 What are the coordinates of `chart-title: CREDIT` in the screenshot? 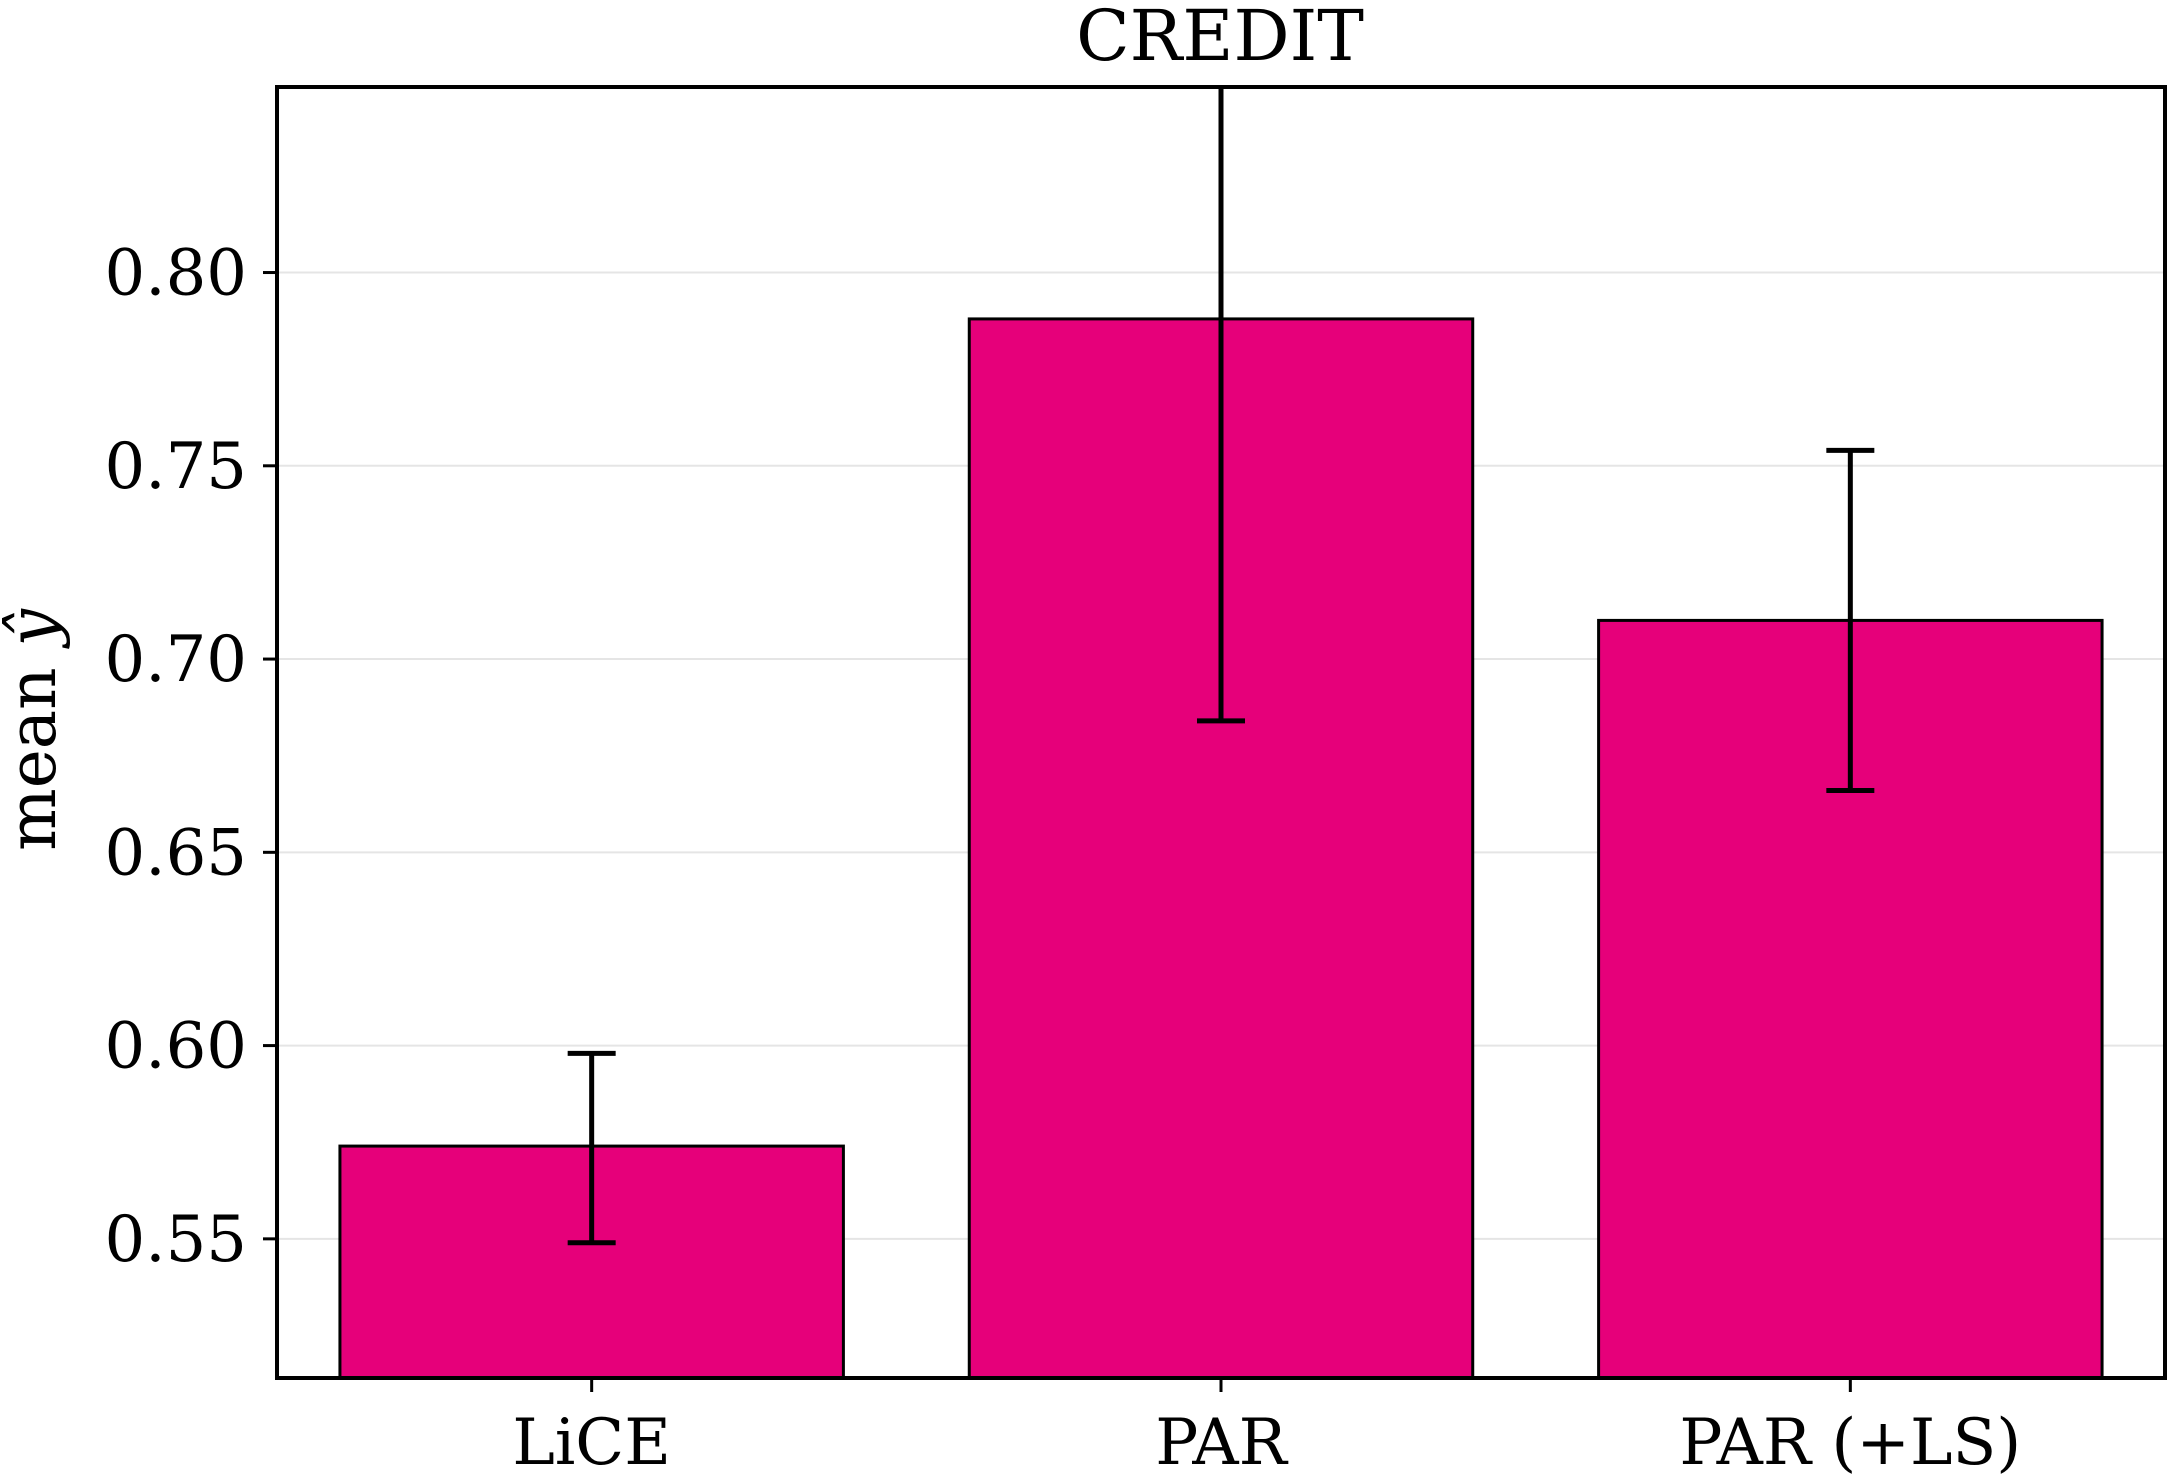 It's located at (1220, 38).